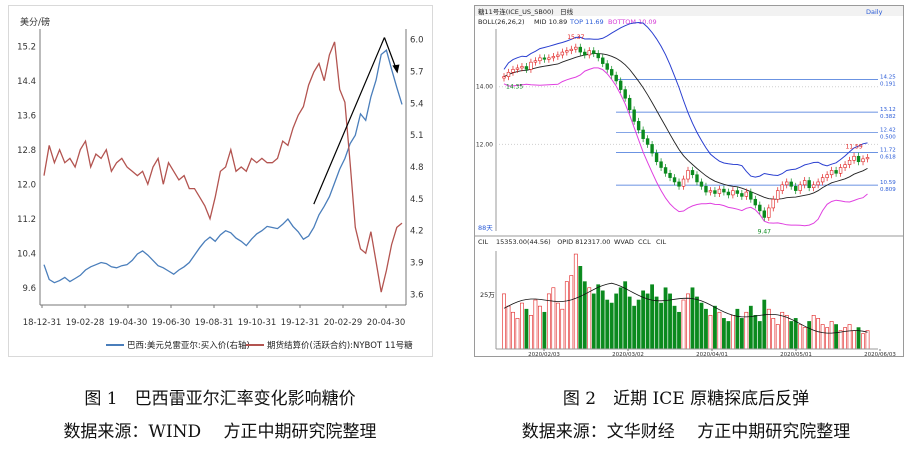 The height and width of the screenshot is (452, 919). What do you see at coordinates (685, 126) in the screenshot?
I see `boll-mid-line` at bounding box center [685, 126].